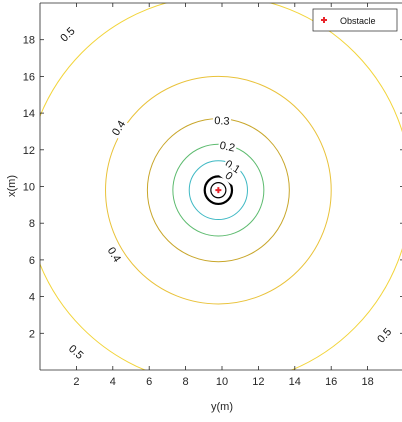 The height and width of the screenshot is (422, 402). I want to click on legend: Obstacle, so click(355, 20).